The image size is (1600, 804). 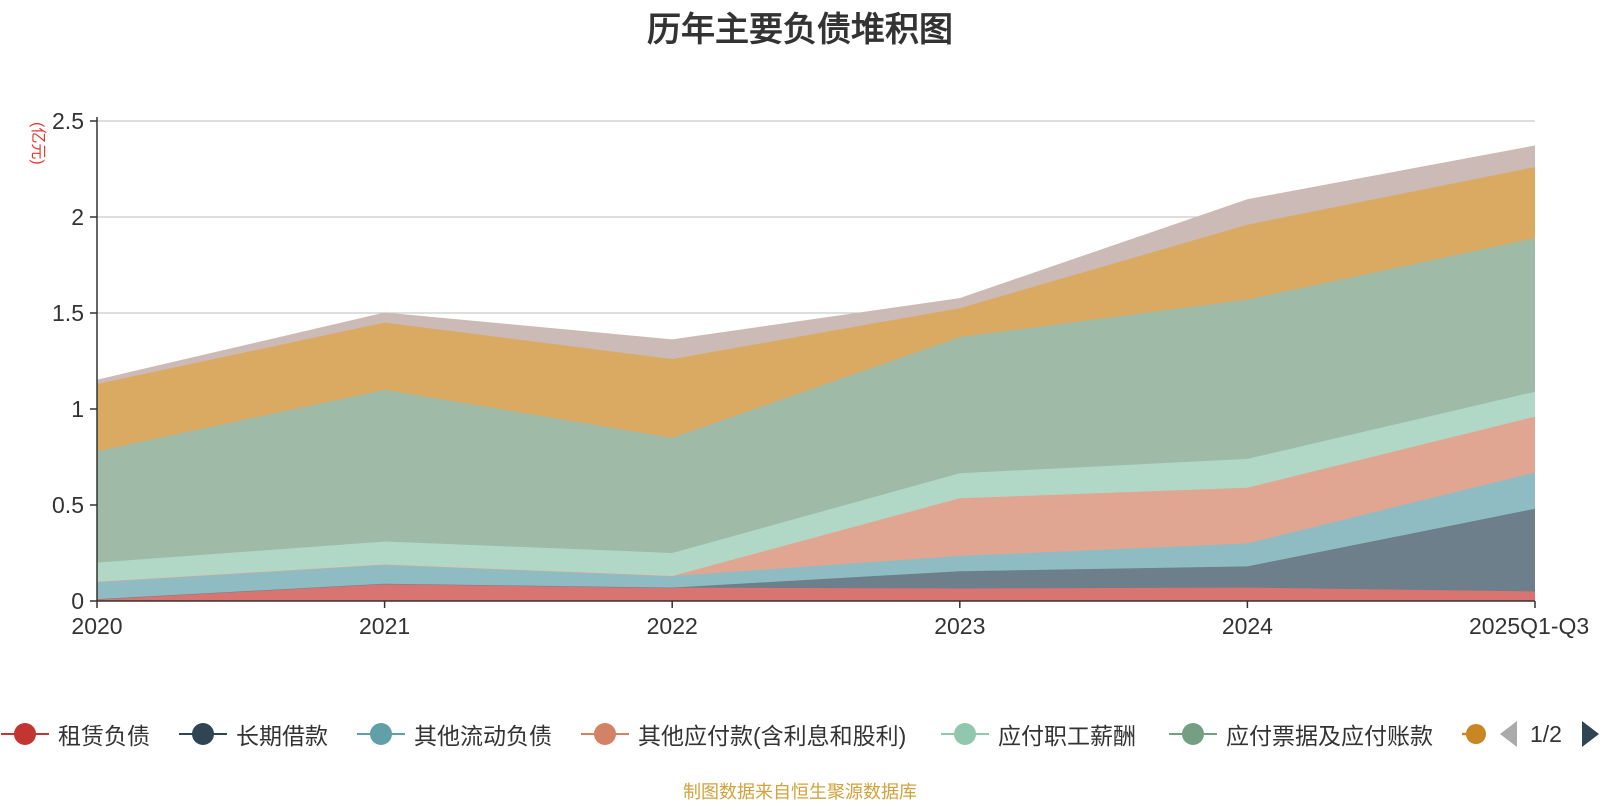 What do you see at coordinates (1475, 734) in the screenshot?
I see `legend-partial-item-marker` at bounding box center [1475, 734].